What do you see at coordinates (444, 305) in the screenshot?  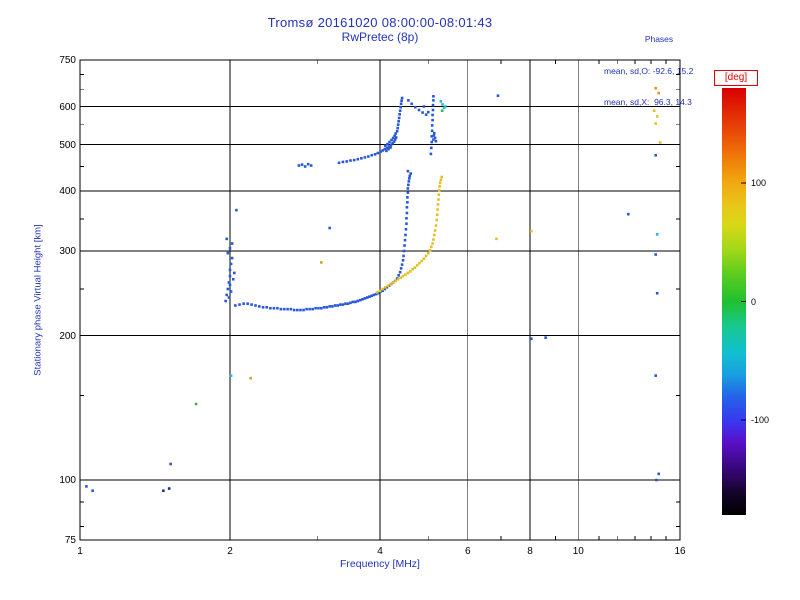 I see `series-stray-cyan` at bounding box center [444, 305].